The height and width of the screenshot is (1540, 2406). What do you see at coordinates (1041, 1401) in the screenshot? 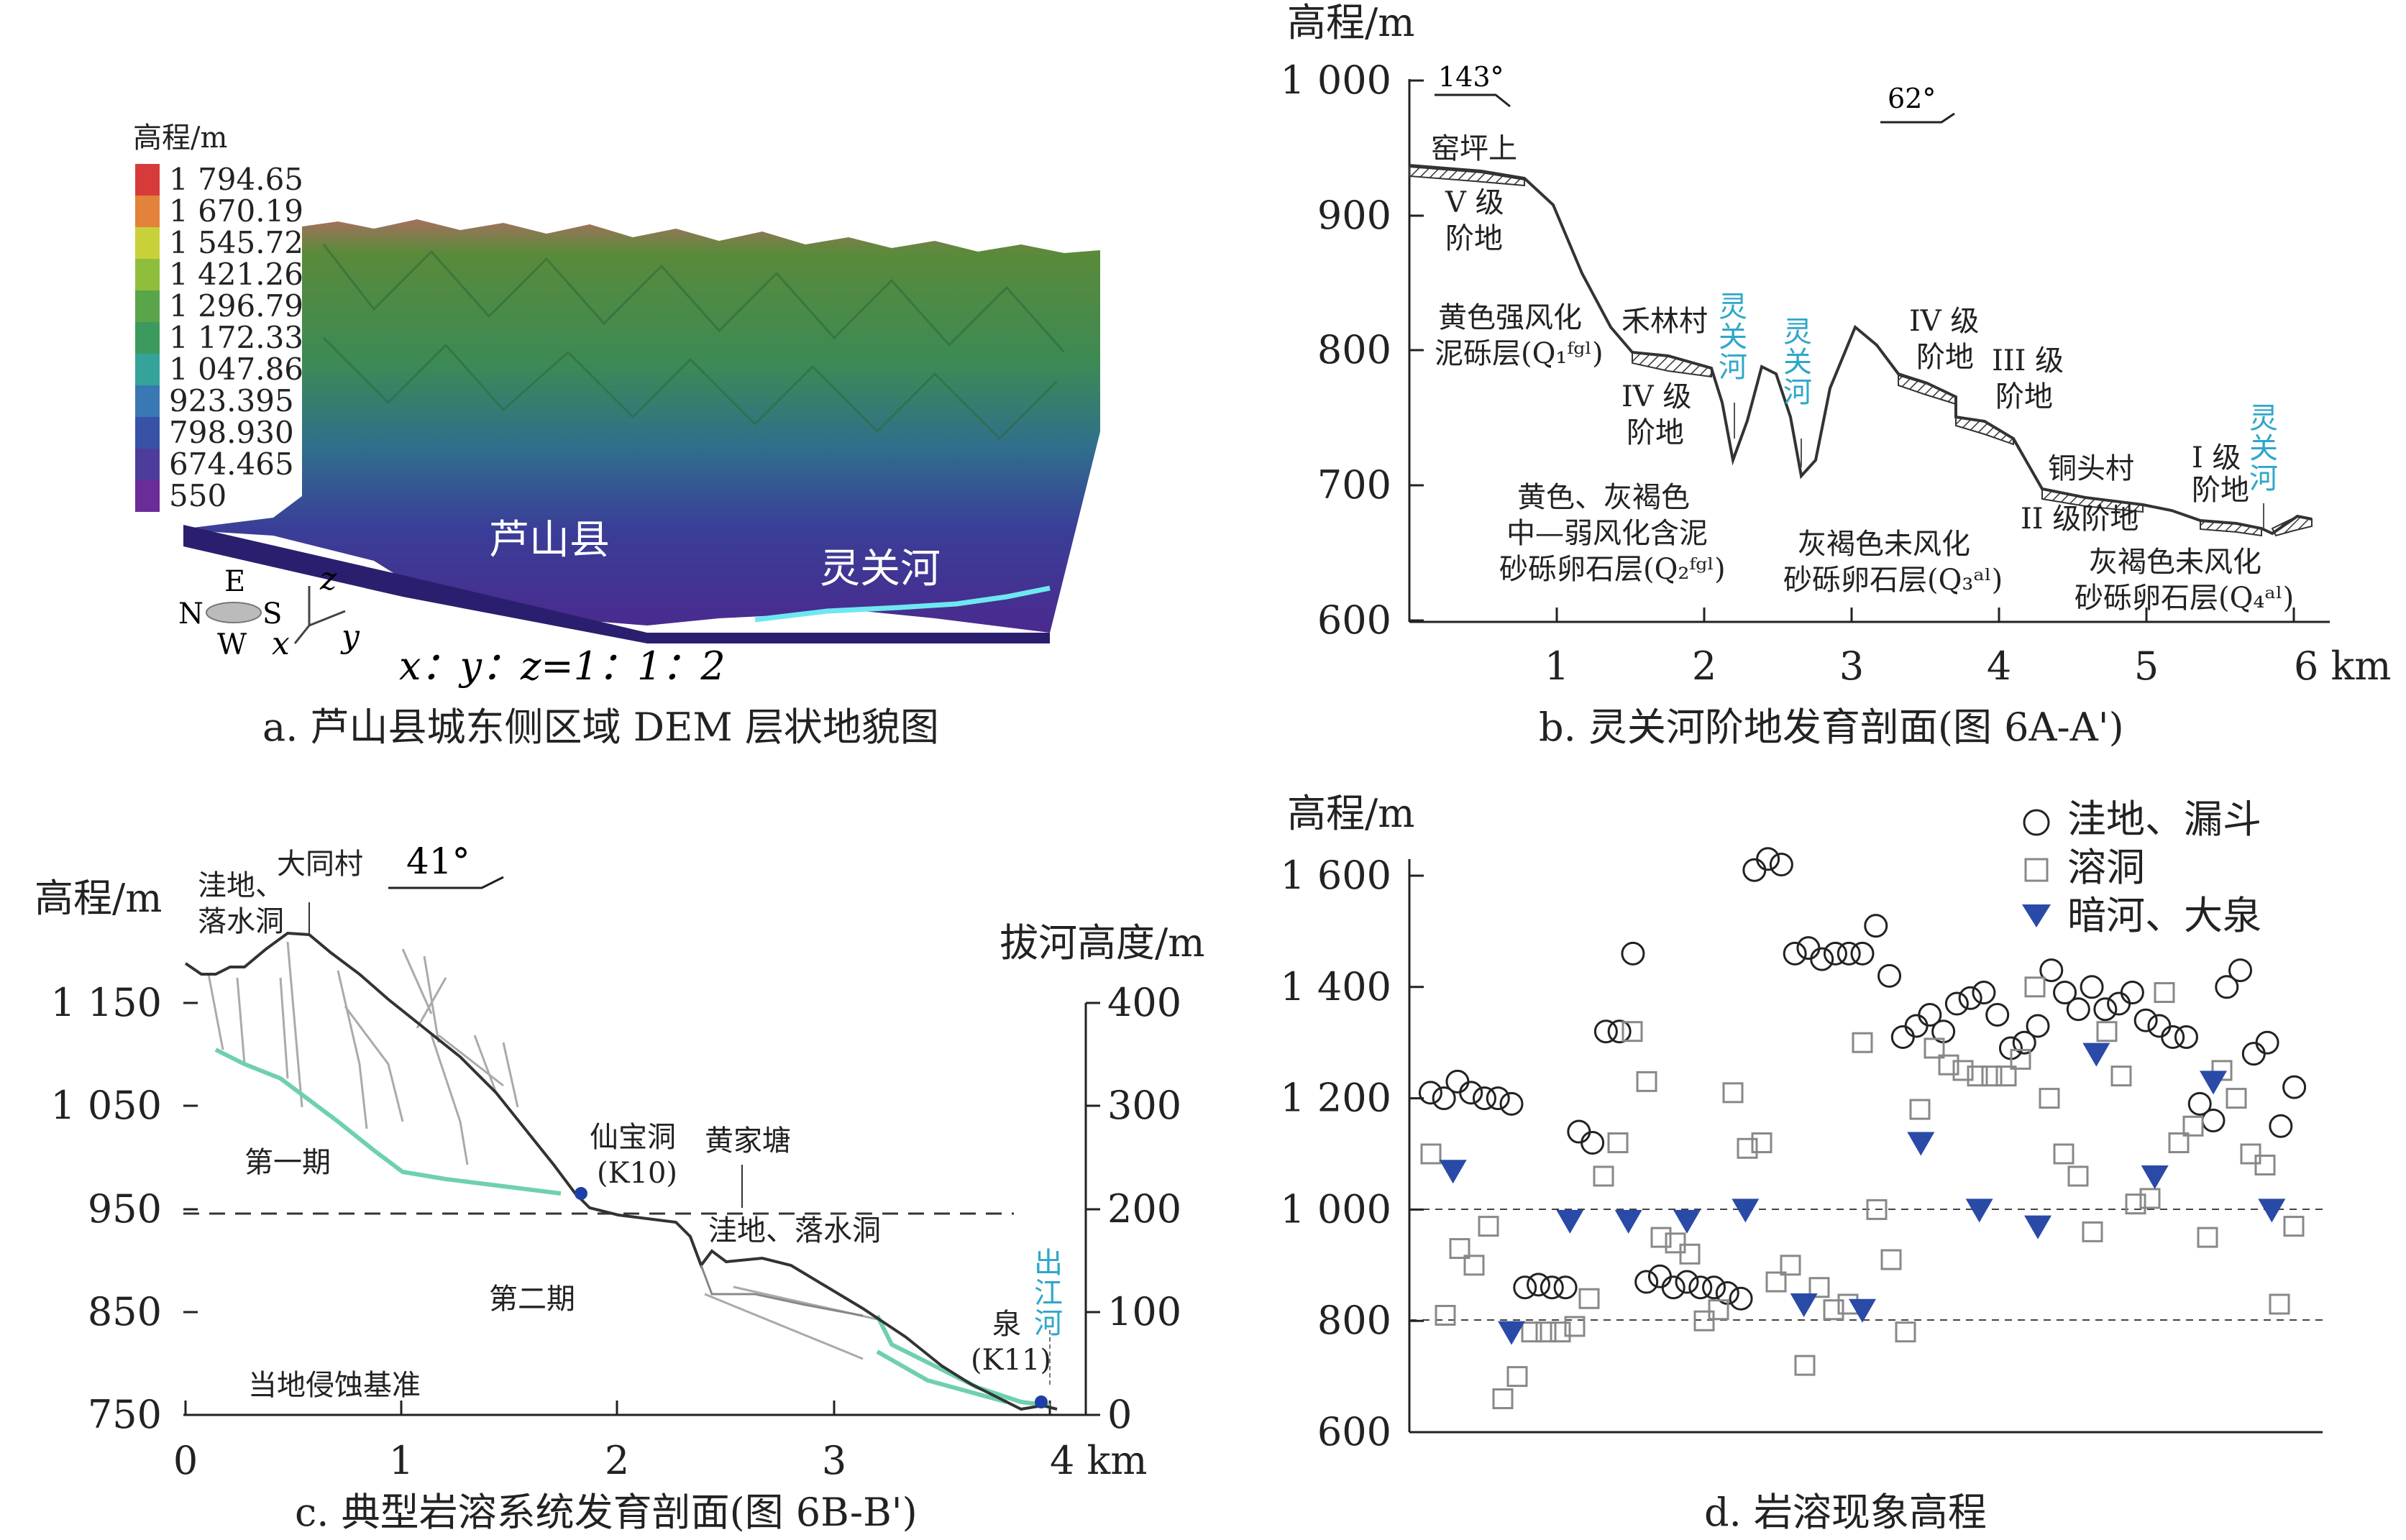
I see `spring-k11` at bounding box center [1041, 1401].